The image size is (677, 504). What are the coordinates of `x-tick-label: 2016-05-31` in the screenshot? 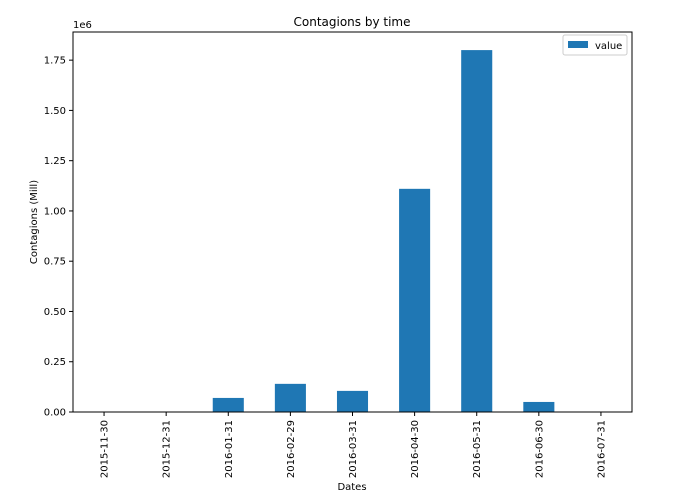 It's located at (477, 449).